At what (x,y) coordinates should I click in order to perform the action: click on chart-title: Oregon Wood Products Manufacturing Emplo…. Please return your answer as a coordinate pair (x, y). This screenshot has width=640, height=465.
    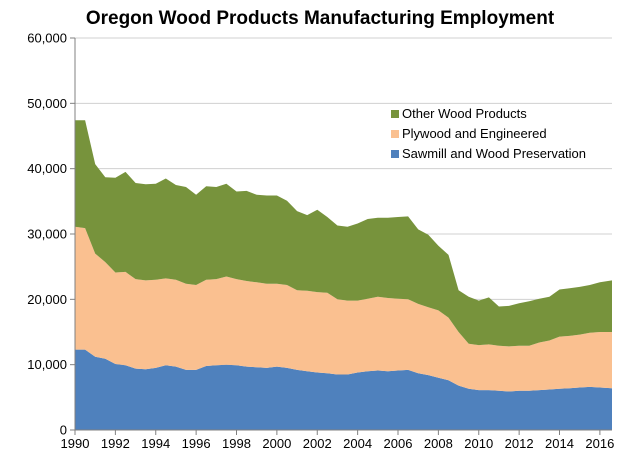
    Looking at the image, I should click on (320, 18).